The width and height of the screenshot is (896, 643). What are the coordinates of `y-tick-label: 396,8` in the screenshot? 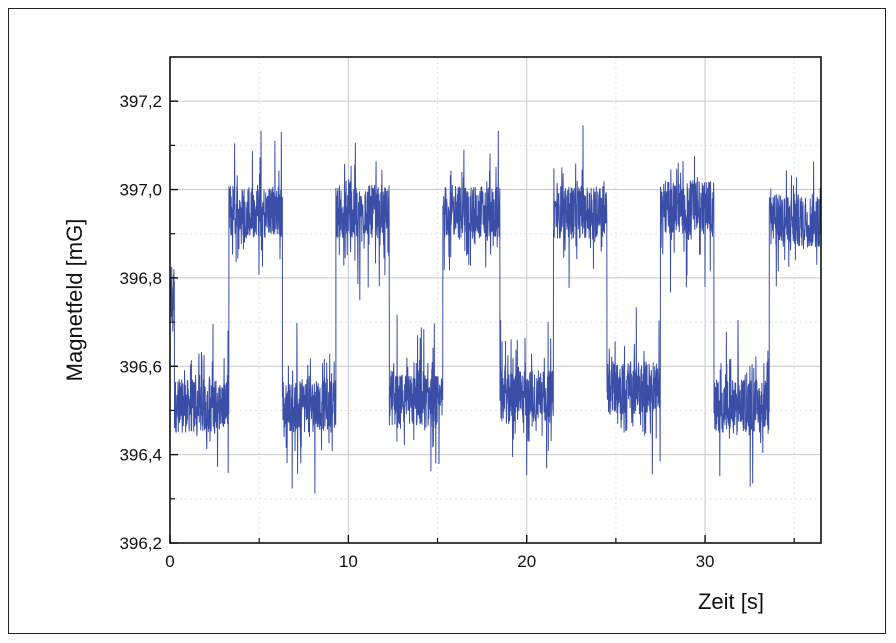 It's located at (140, 278).